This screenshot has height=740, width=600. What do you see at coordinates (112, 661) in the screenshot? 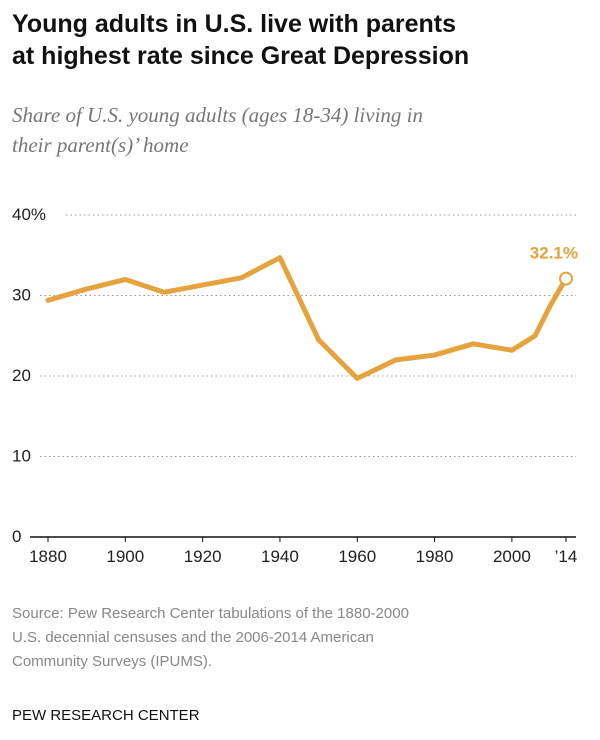
I see `source-note: Community Surveys (IPUMS).` at bounding box center [112, 661].